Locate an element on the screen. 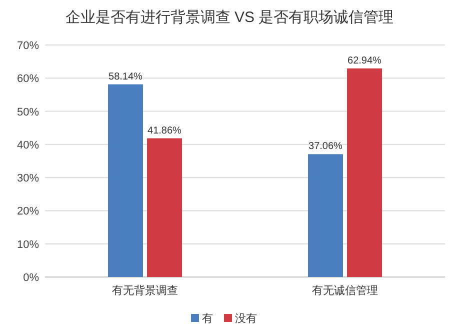 This screenshot has height=336, width=459. x-tick-label: 有无背景调查 is located at coordinates (145, 290).